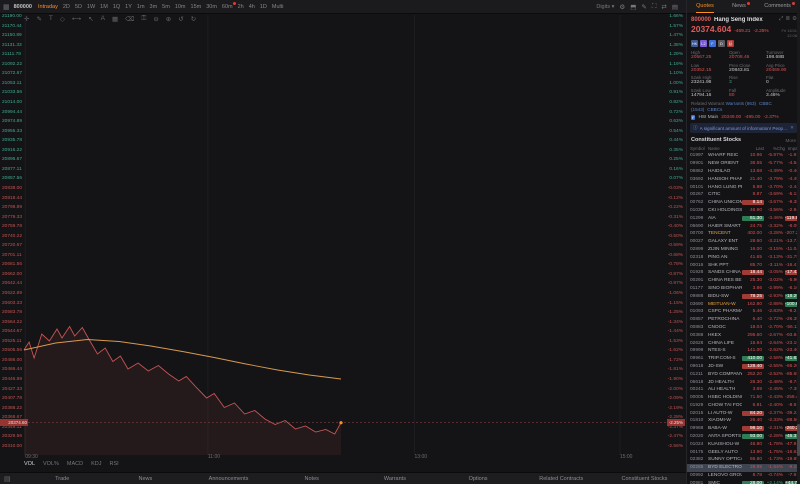 This screenshot has width=800, height=484. I want to click on bottom-tab-trade: Trade, so click(62, 479).